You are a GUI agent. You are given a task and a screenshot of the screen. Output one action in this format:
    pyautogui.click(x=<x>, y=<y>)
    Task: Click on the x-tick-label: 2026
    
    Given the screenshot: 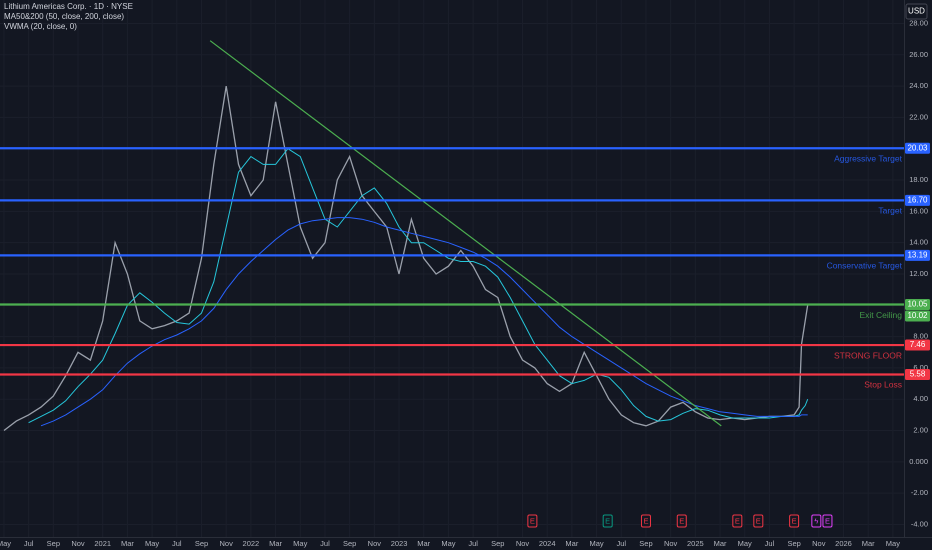 What is the action you would take?
    pyautogui.click(x=843, y=543)
    